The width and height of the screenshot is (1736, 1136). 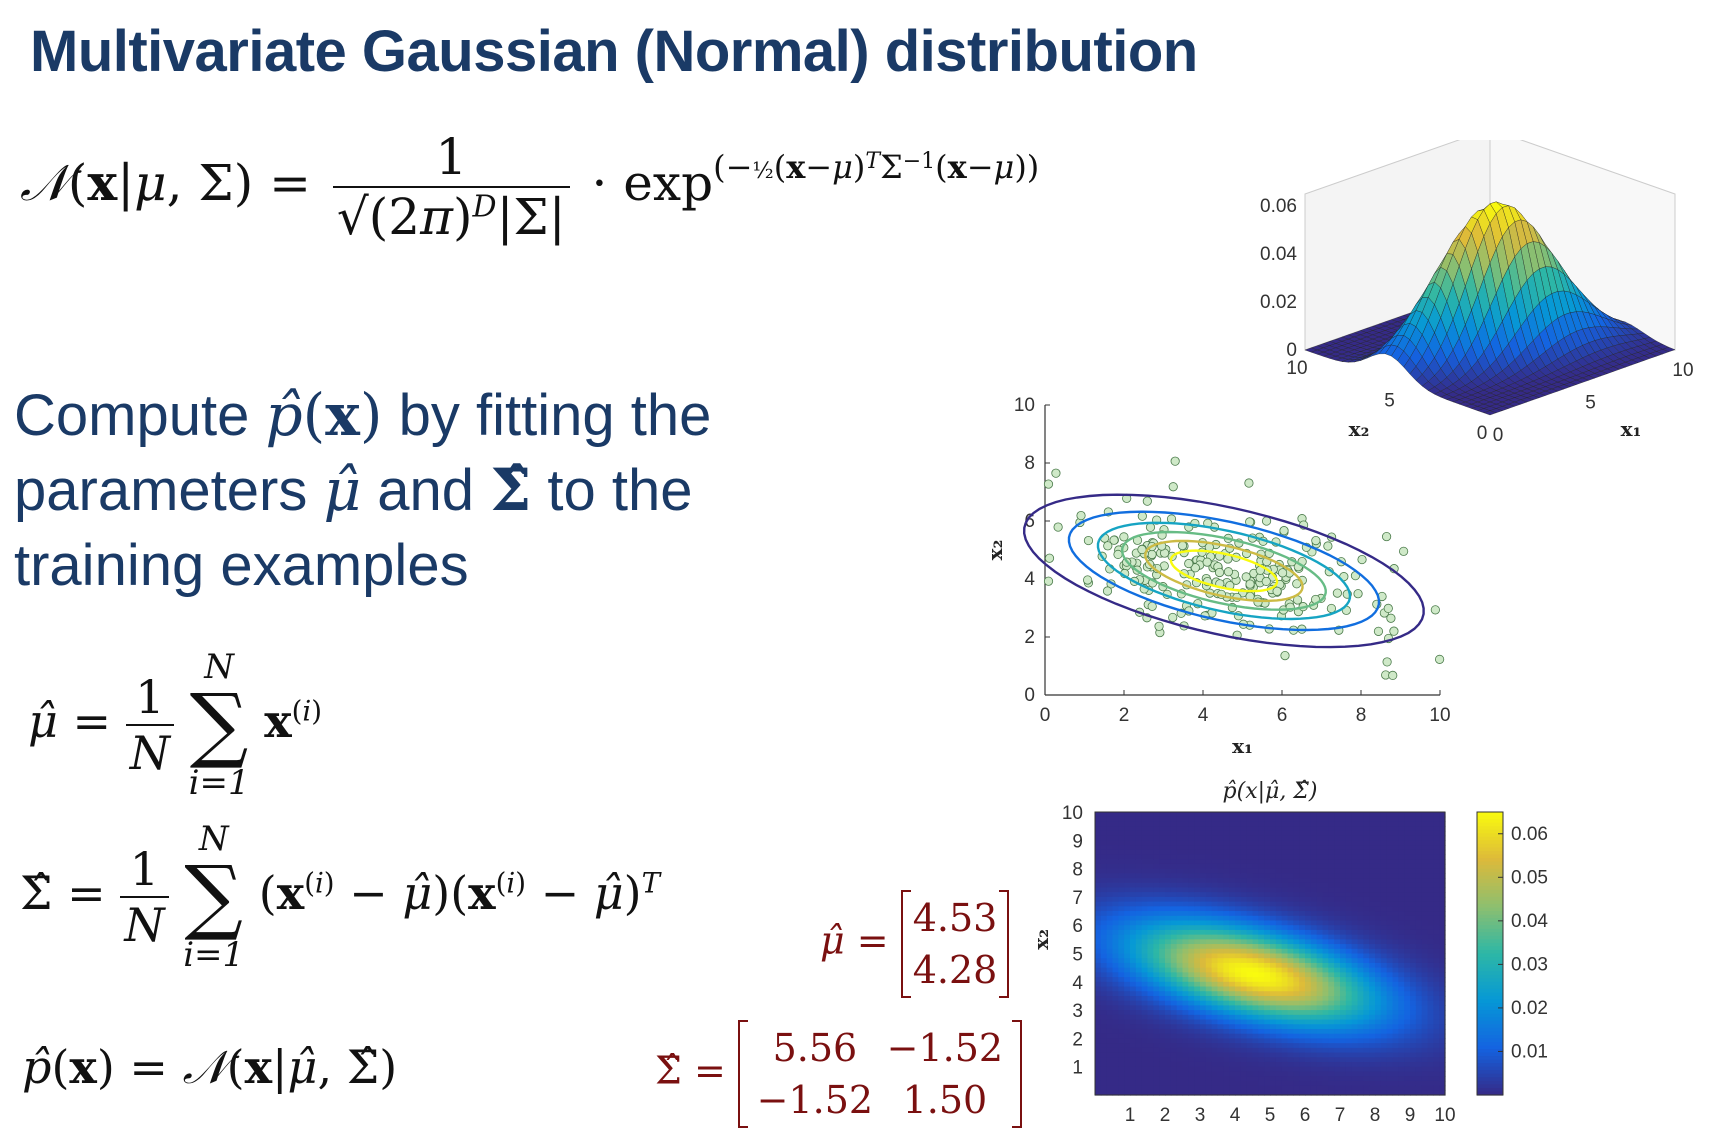 What do you see at coordinates (1224, 571) in the screenshot?
I see `contour-line` at bounding box center [1224, 571].